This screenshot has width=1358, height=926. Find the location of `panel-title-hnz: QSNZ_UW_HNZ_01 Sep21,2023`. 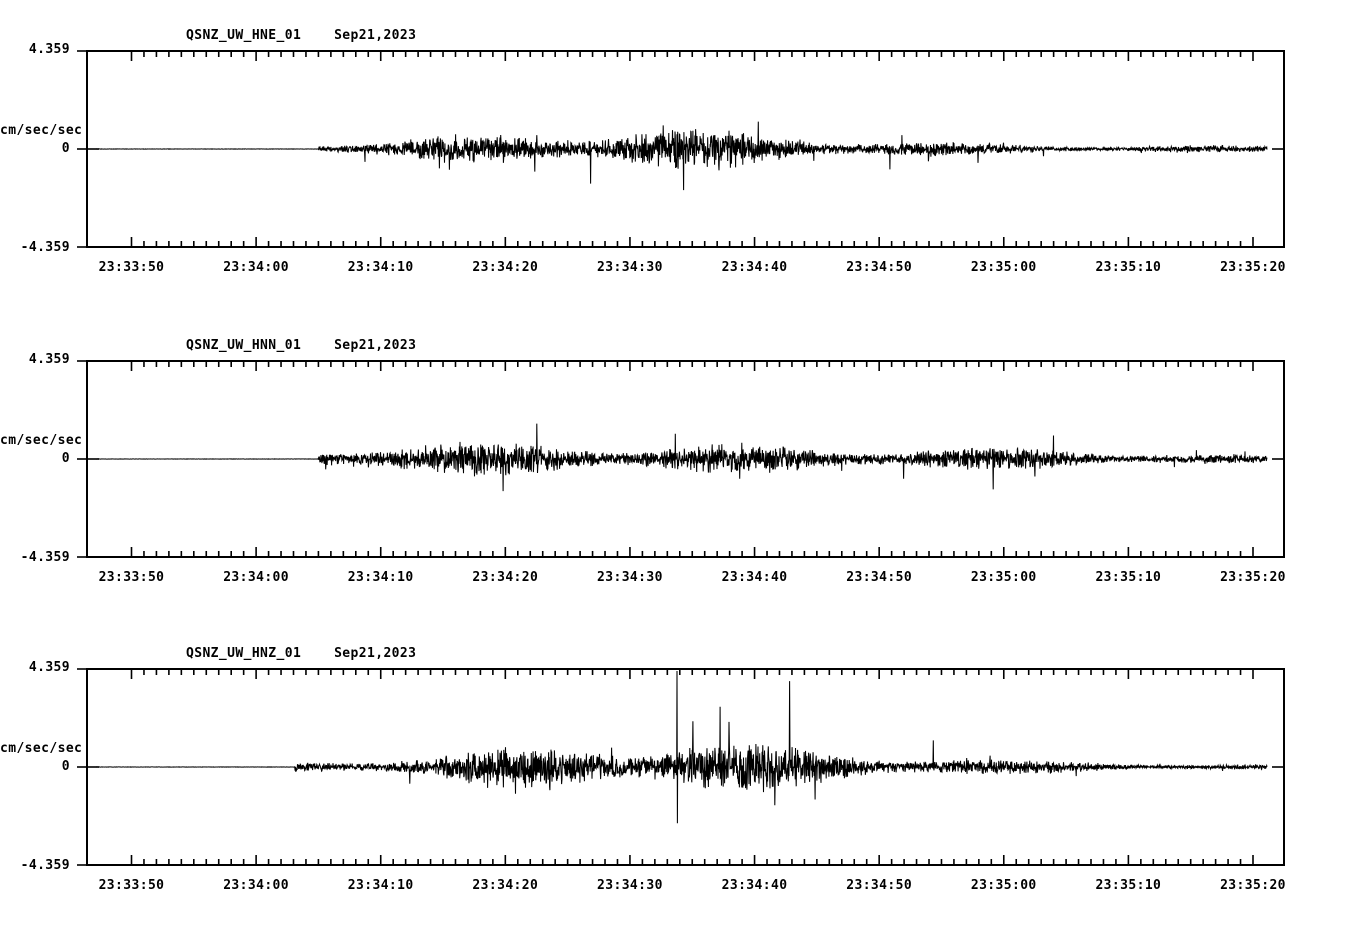

panel-title-hnz: QSNZ_UW_HNZ_01 Sep21,2023 is located at coordinates (301, 653).